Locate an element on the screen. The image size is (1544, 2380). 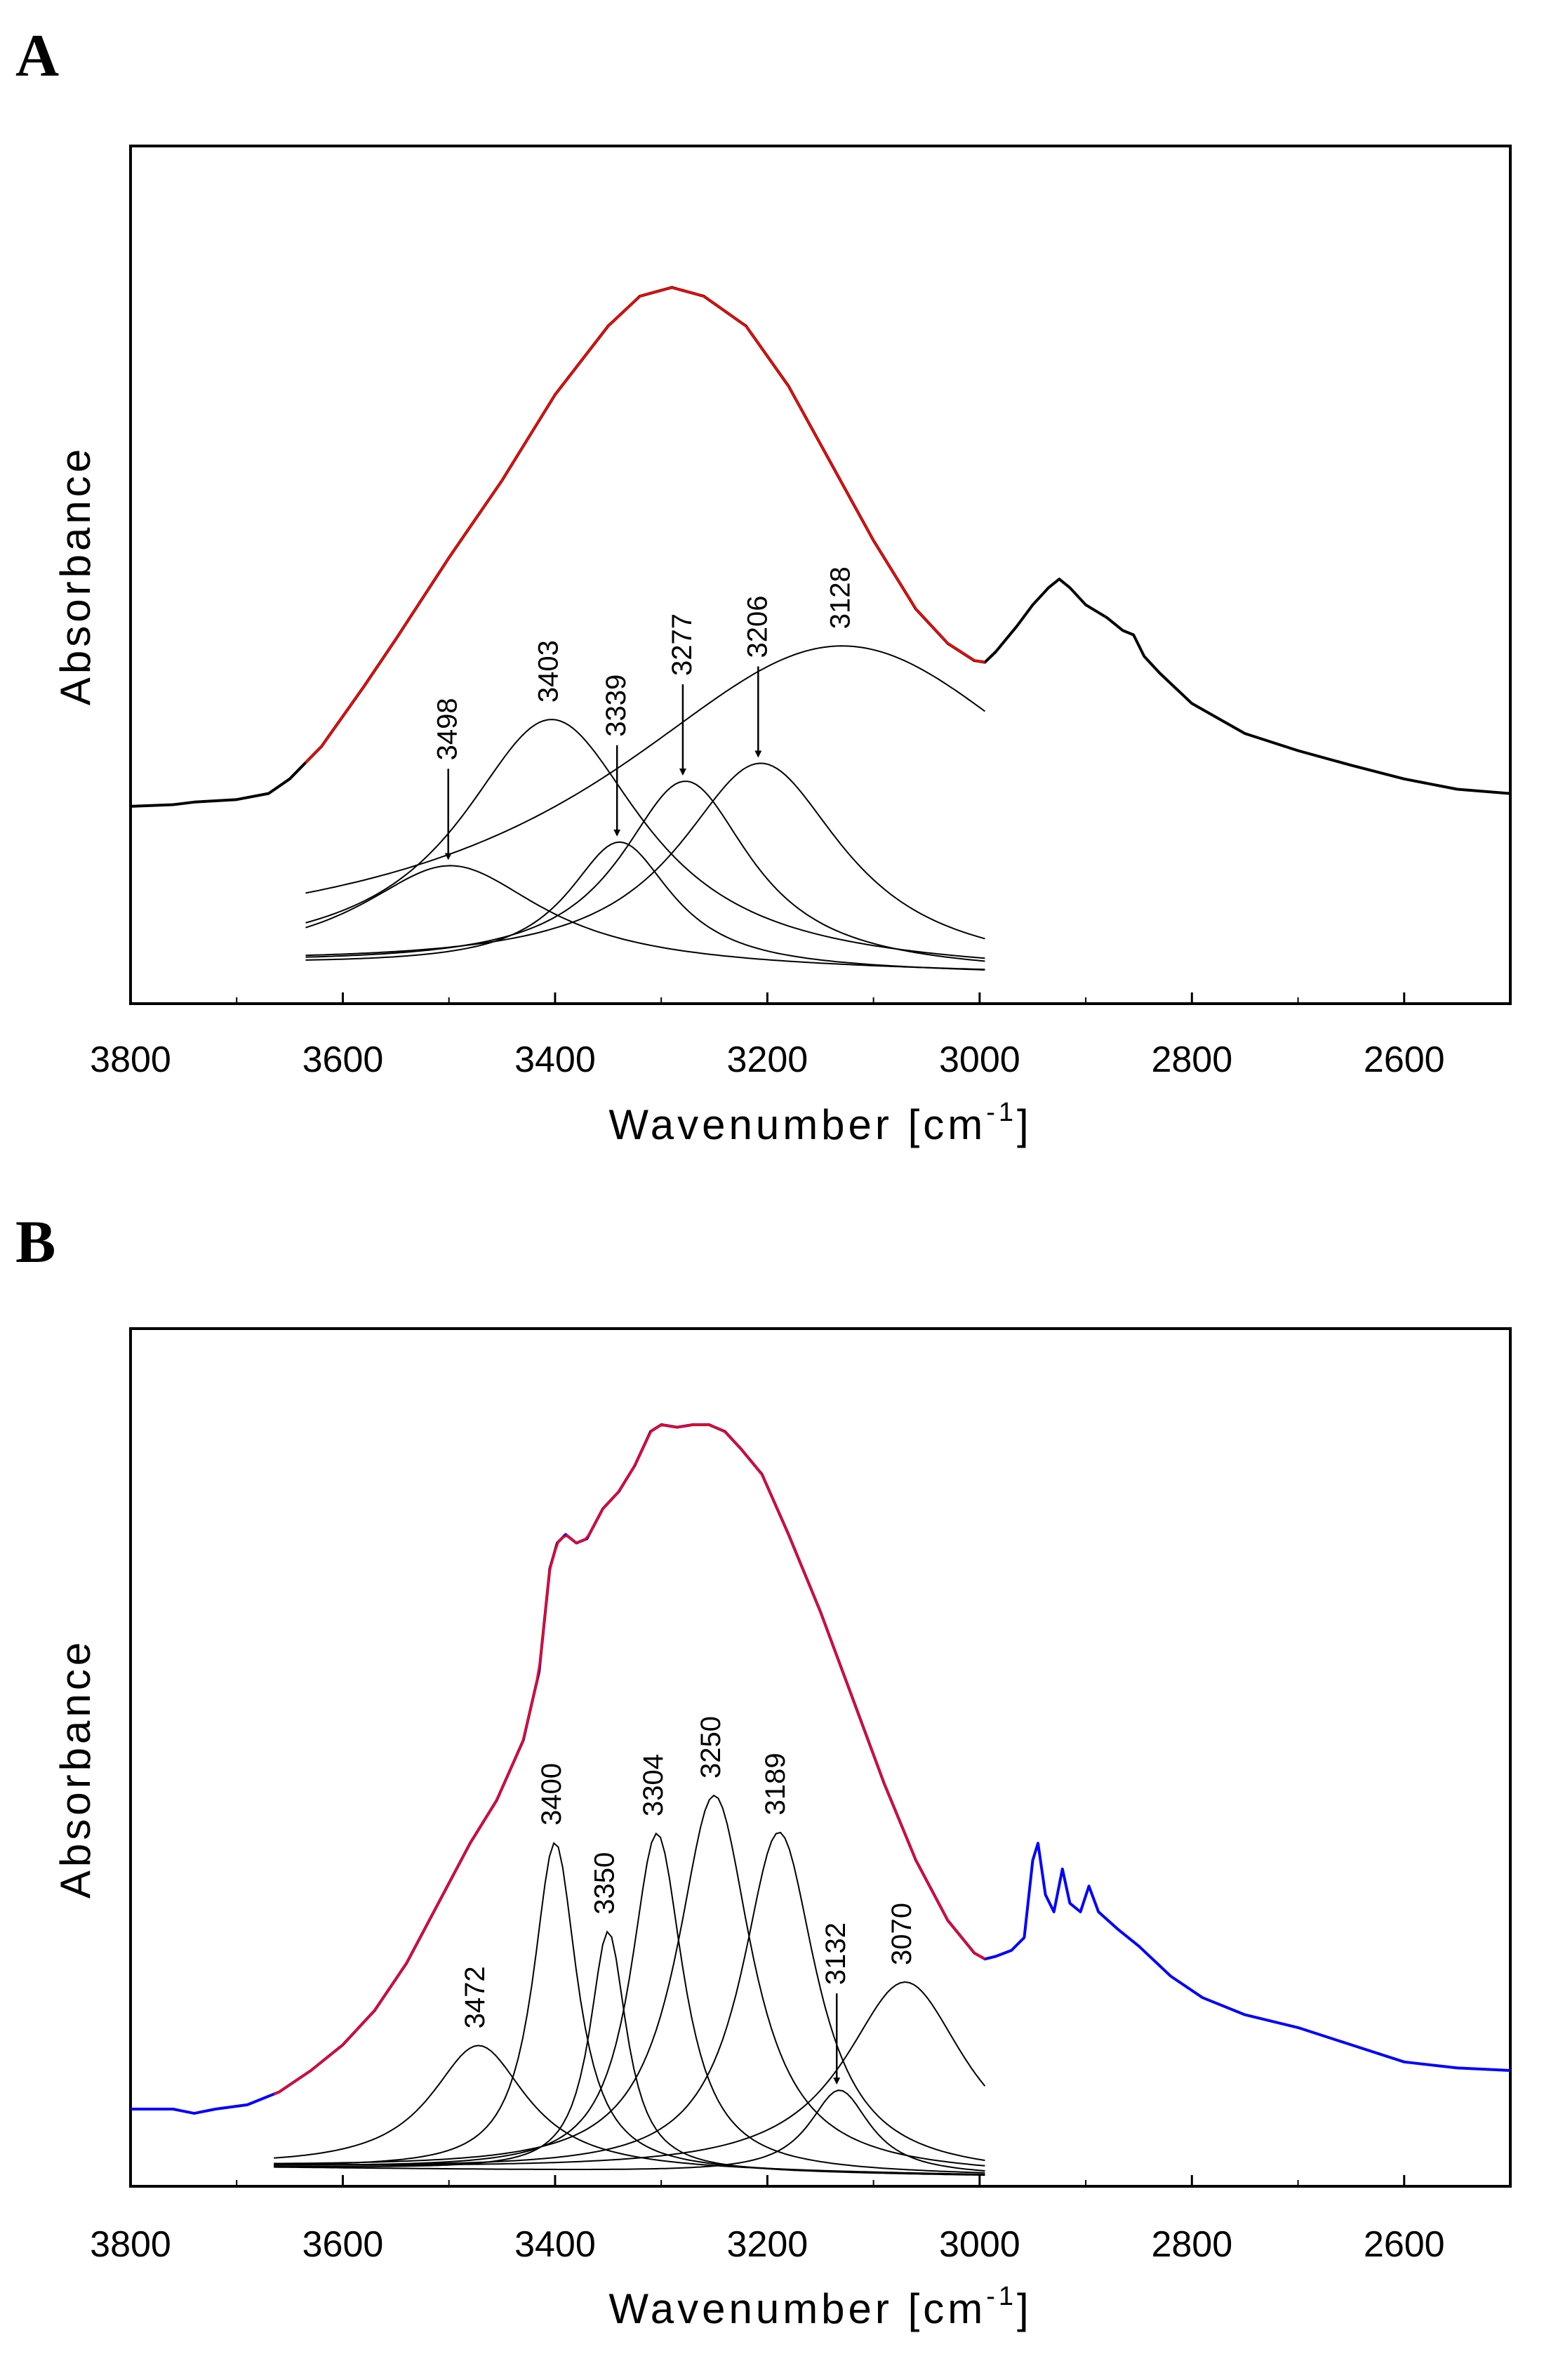
panel-b-x-axis-title-suffix: ] is located at coordinates (1024, 2308).